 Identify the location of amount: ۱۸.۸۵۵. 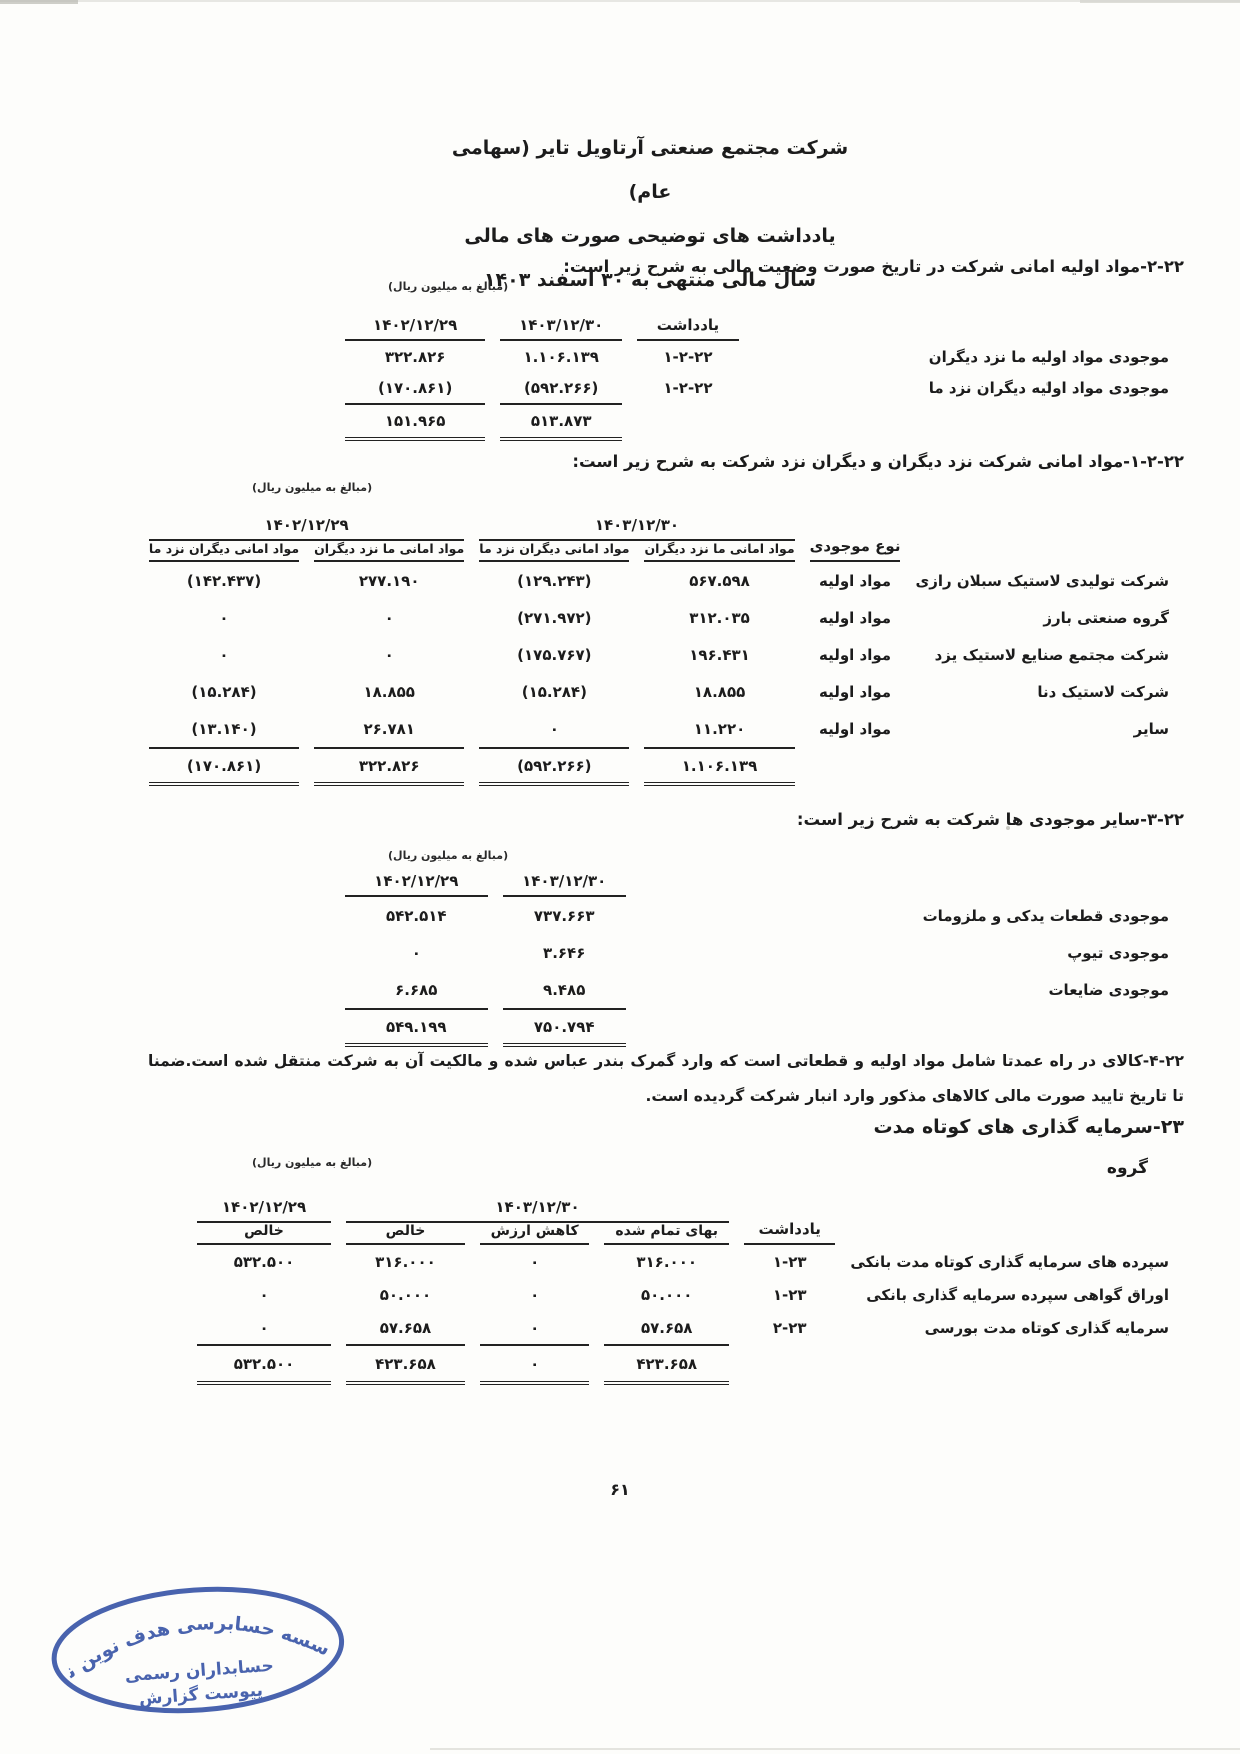
(719, 691).